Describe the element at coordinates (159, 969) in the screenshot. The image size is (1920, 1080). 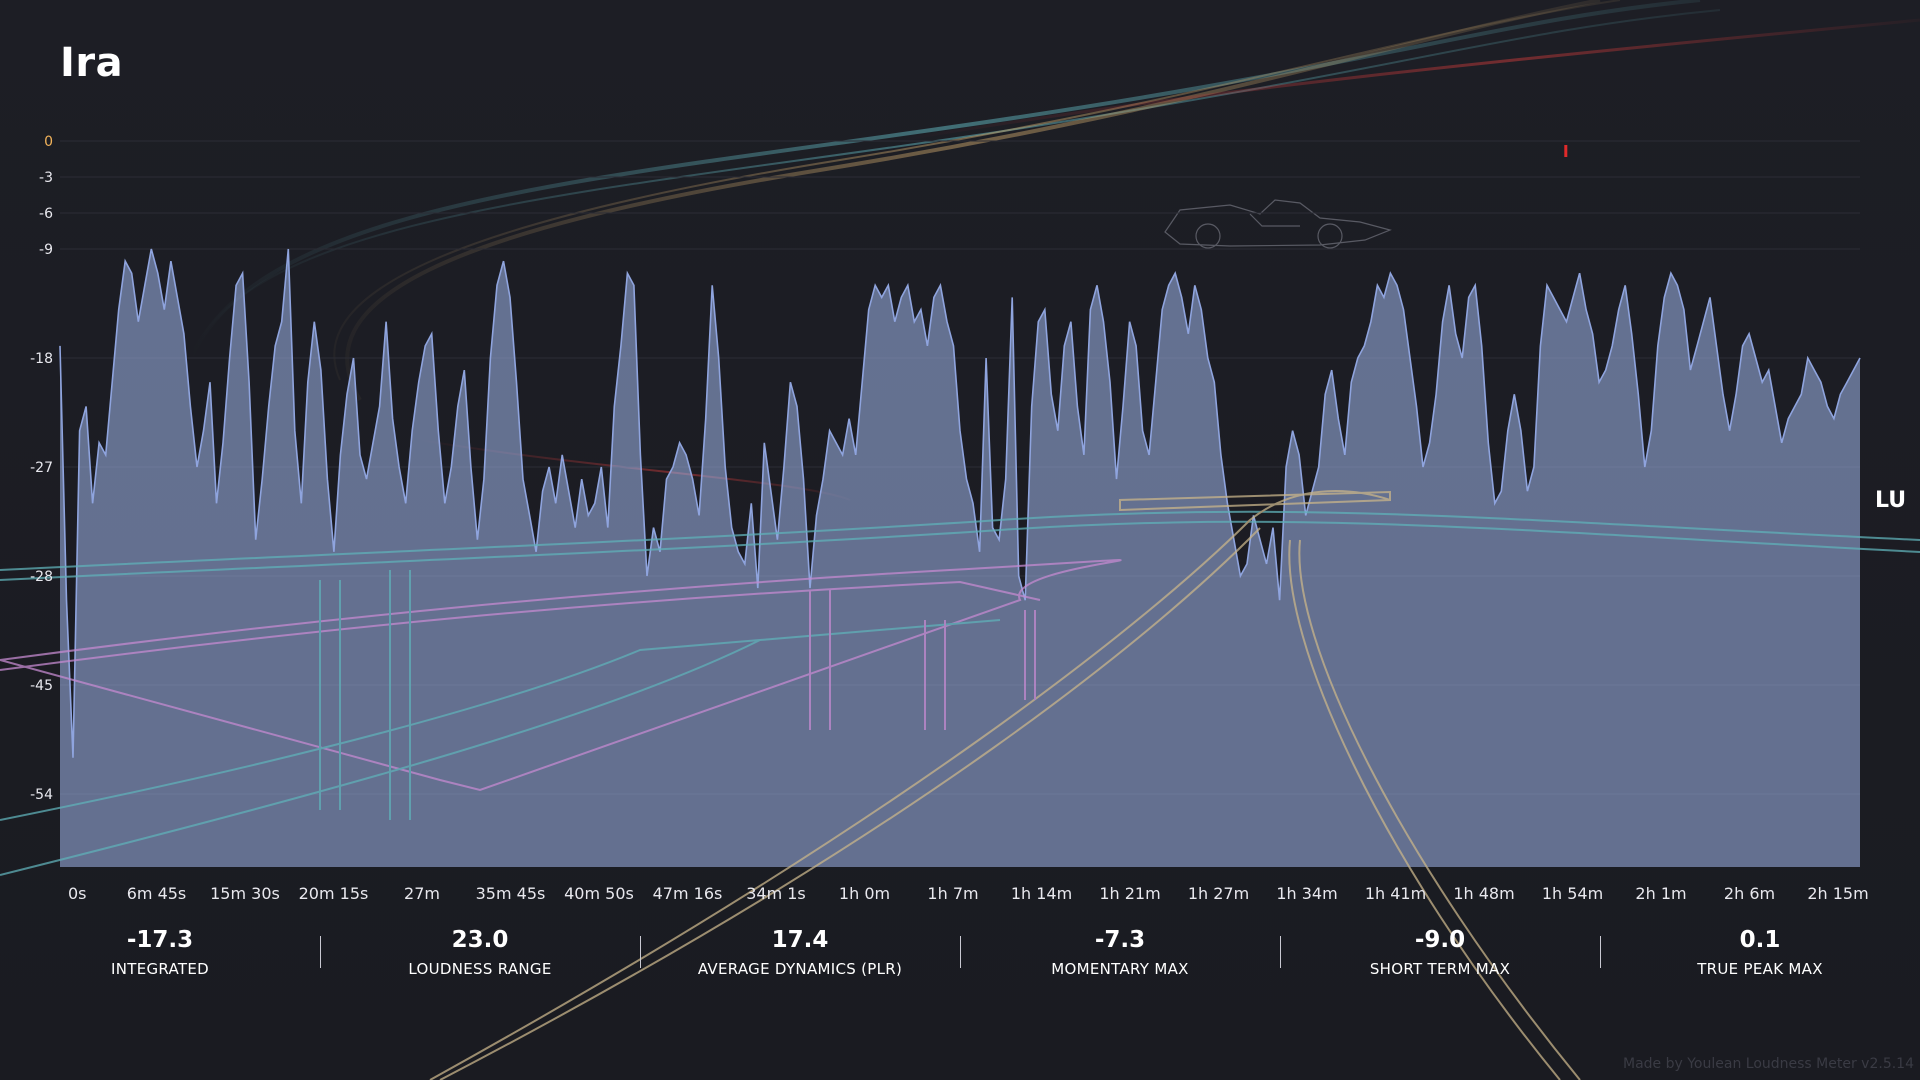
I see `stat-label: INTEGRATED` at that location.